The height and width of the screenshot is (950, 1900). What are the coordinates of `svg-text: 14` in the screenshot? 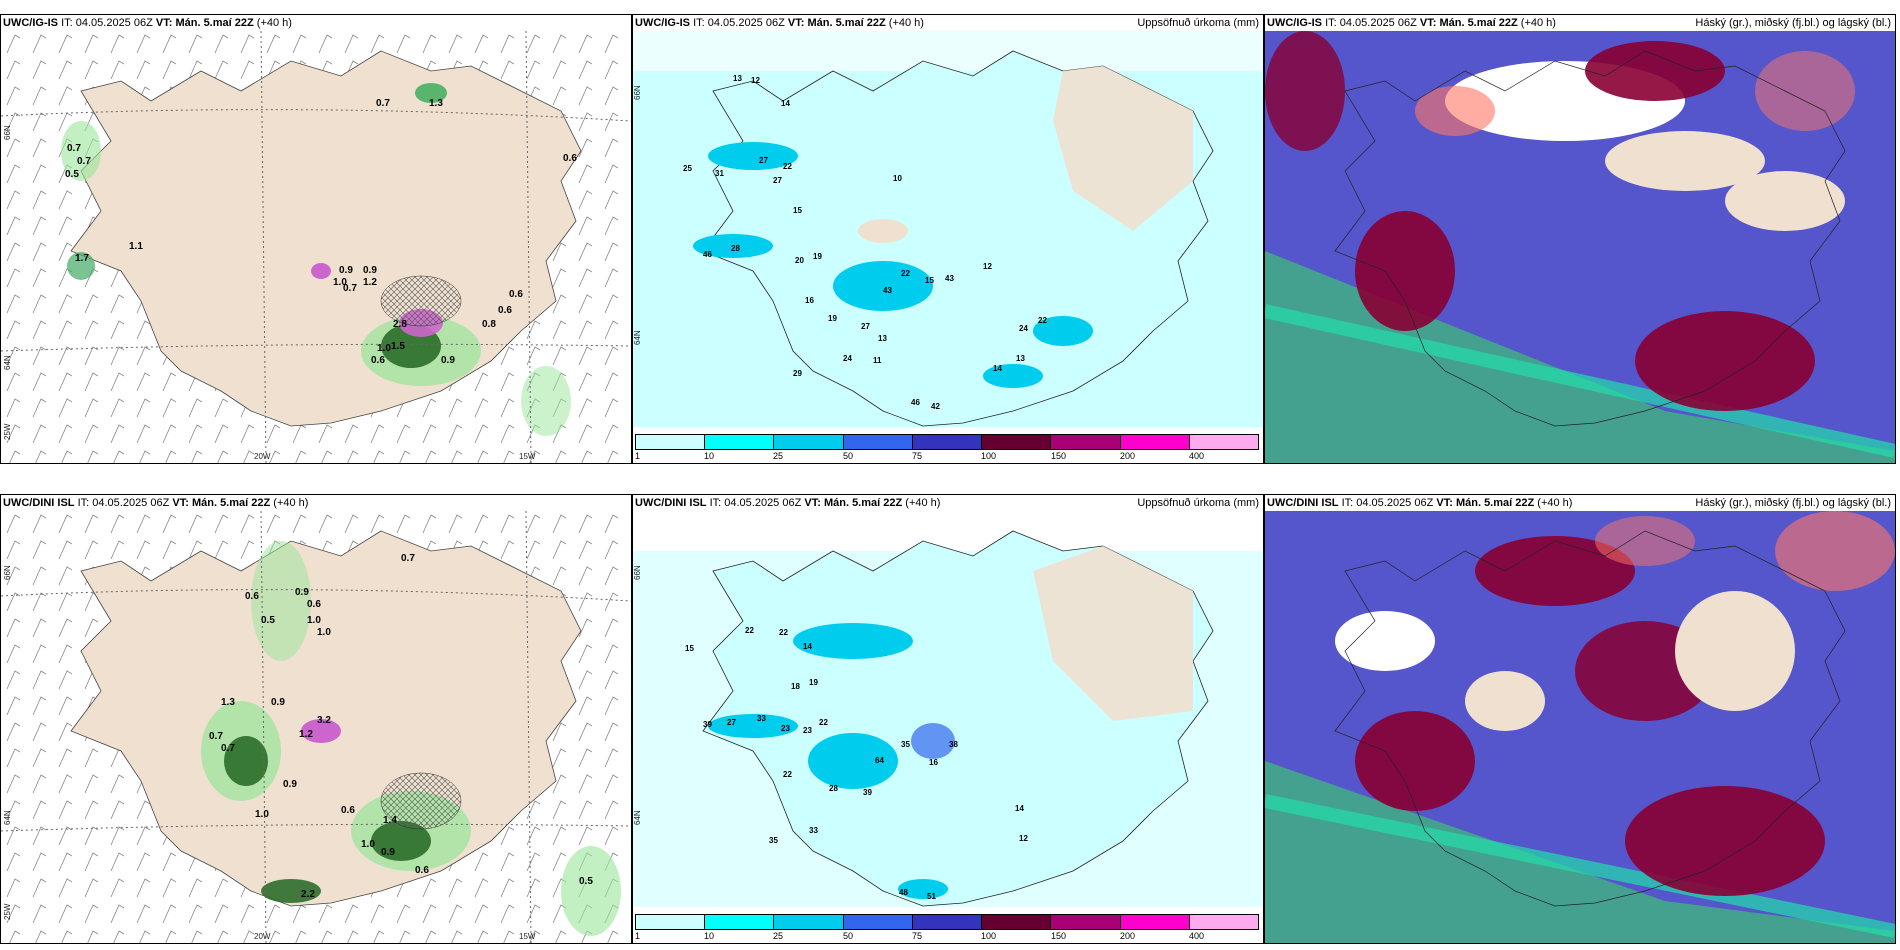 It's located at (785, 103).